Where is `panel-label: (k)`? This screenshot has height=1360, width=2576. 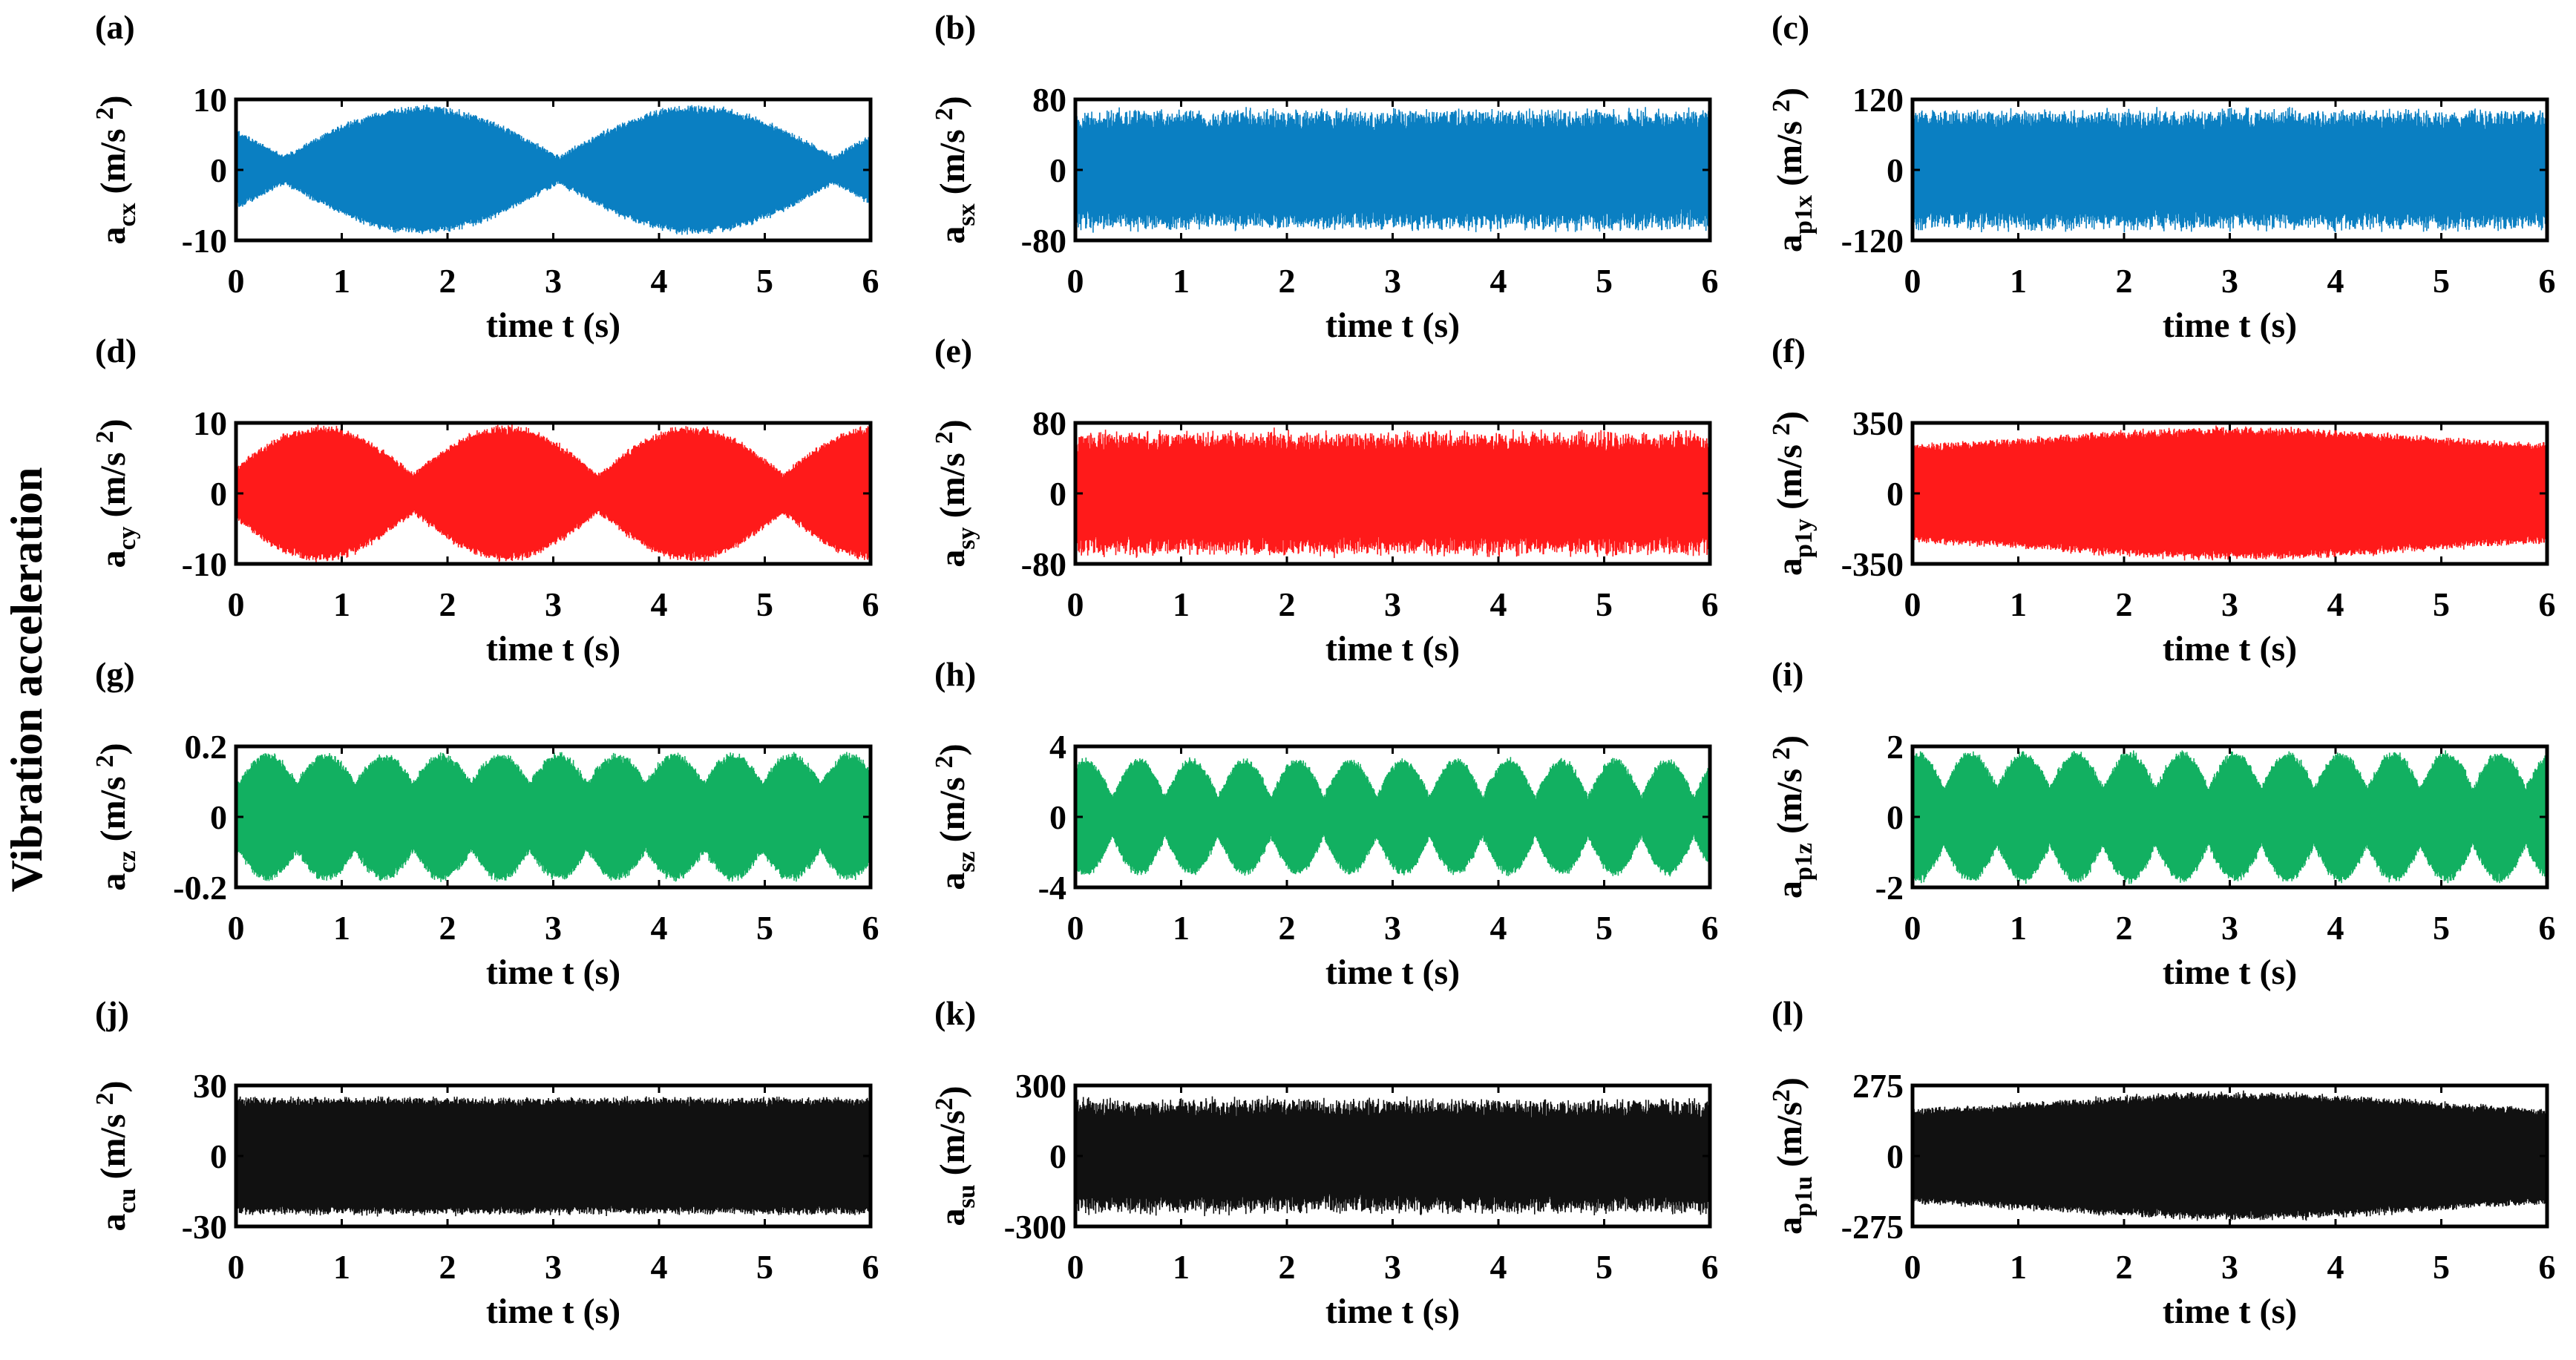
panel-label: (k) is located at coordinates (955, 1013).